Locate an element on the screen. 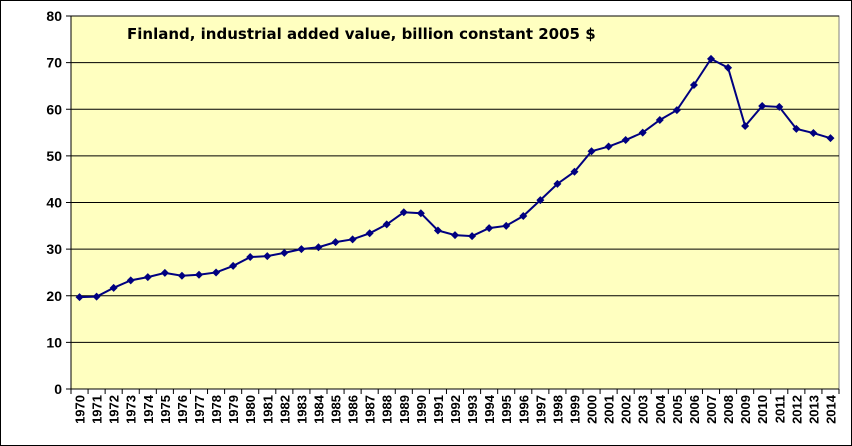  data-point-1986 is located at coordinates (352, 239).